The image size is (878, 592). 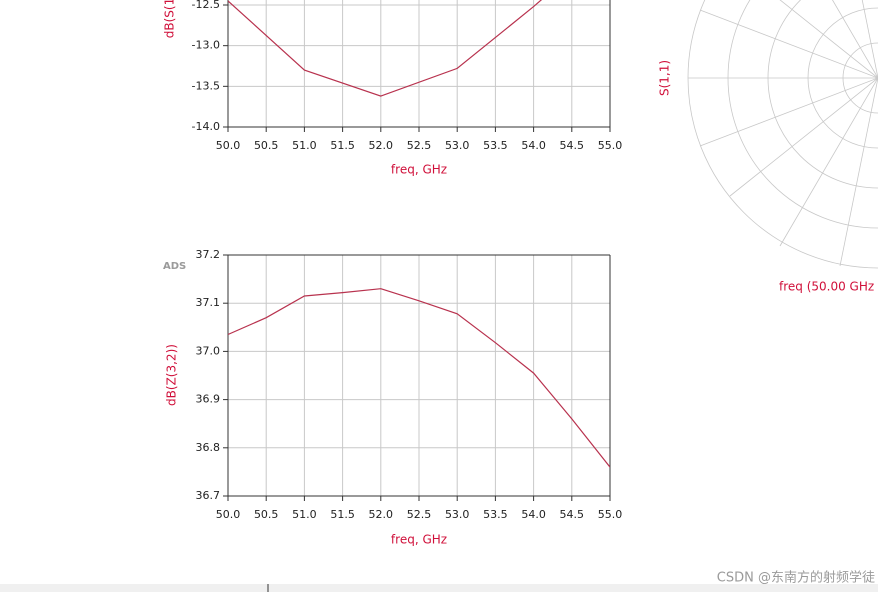 What do you see at coordinates (206, 45) in the screenshot?
I see `y-tick-label: -13.0` at bounding box center [206, 45].